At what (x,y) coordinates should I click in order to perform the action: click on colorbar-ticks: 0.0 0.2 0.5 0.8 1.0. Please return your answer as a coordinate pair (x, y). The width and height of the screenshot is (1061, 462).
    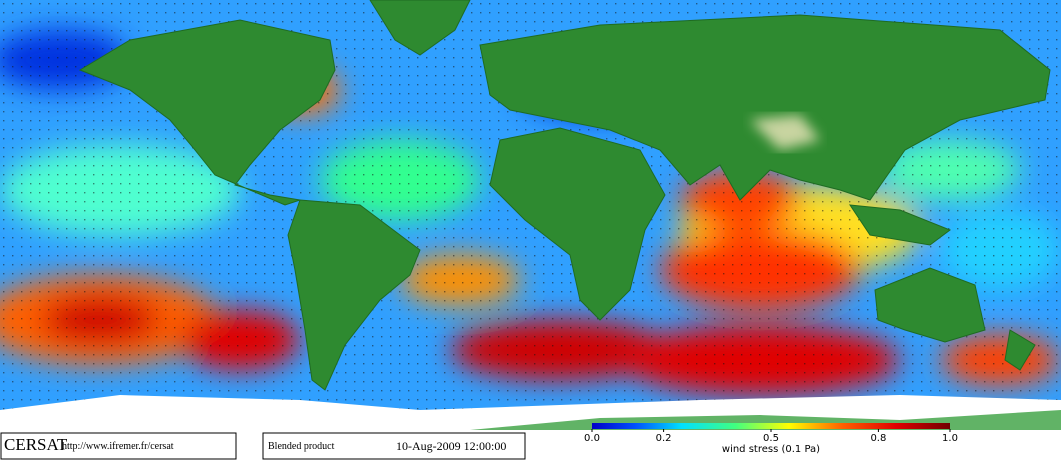
    Looking at the image, I should click on (771, 436).